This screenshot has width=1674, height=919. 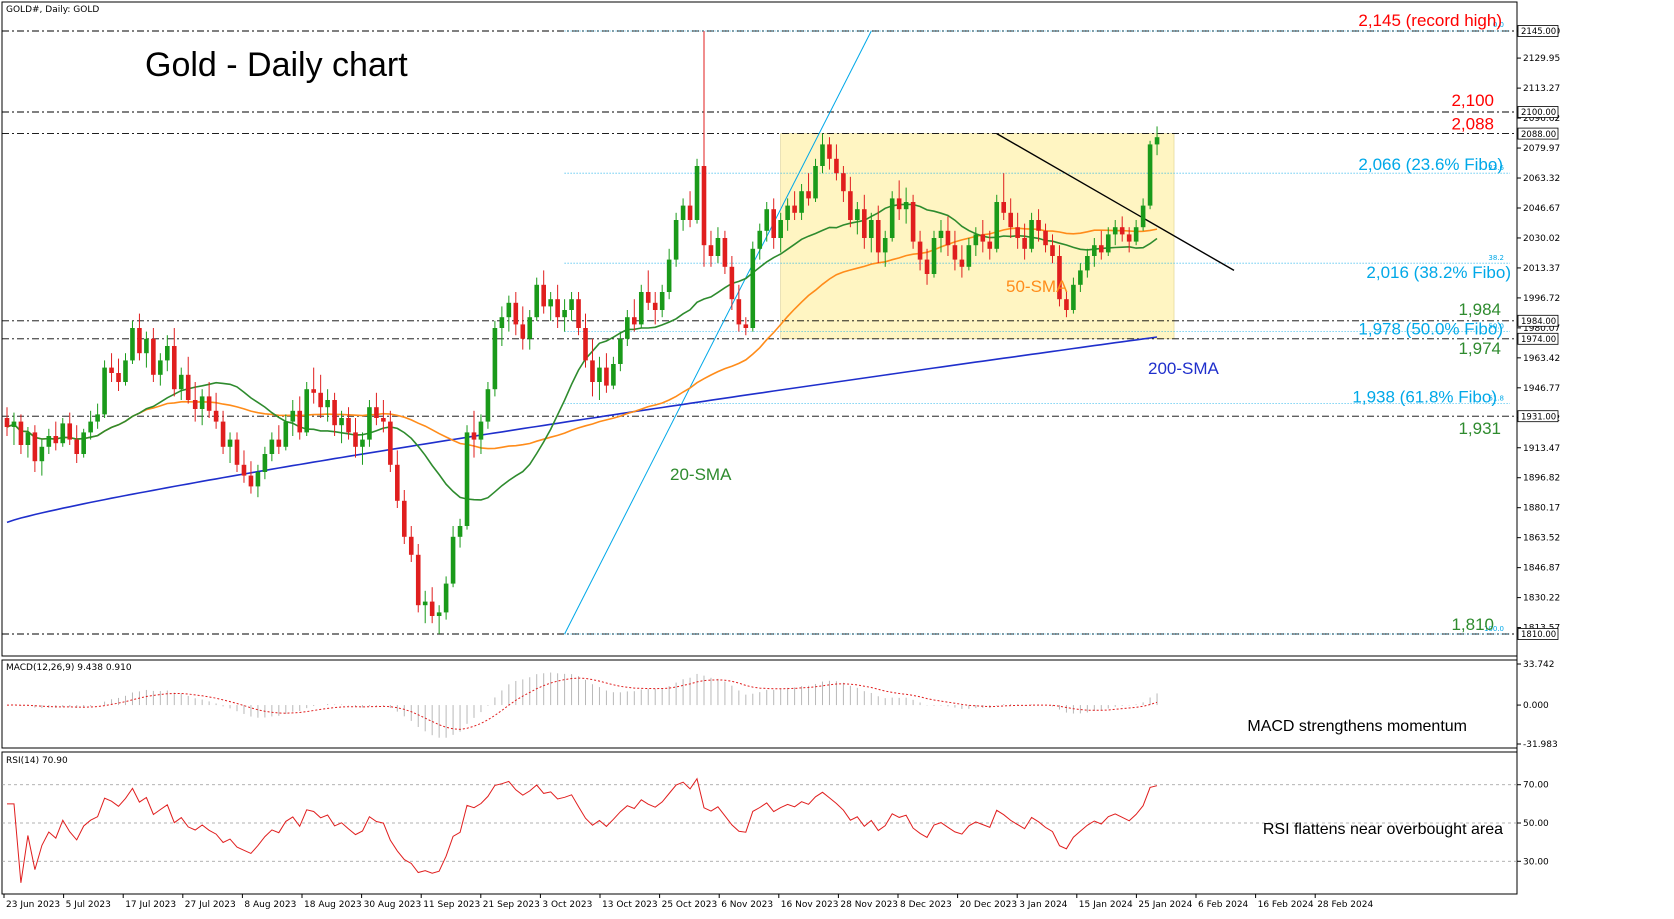 I want to click on price-box-frame, so click(x=1538, y=634).